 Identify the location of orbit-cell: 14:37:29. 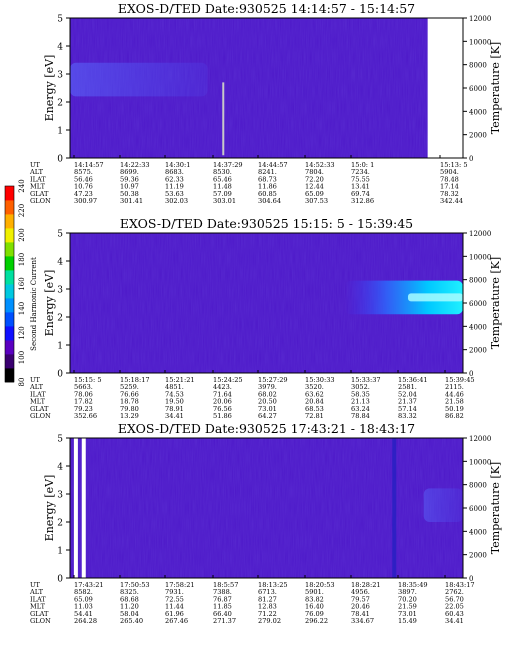
(228, 165).